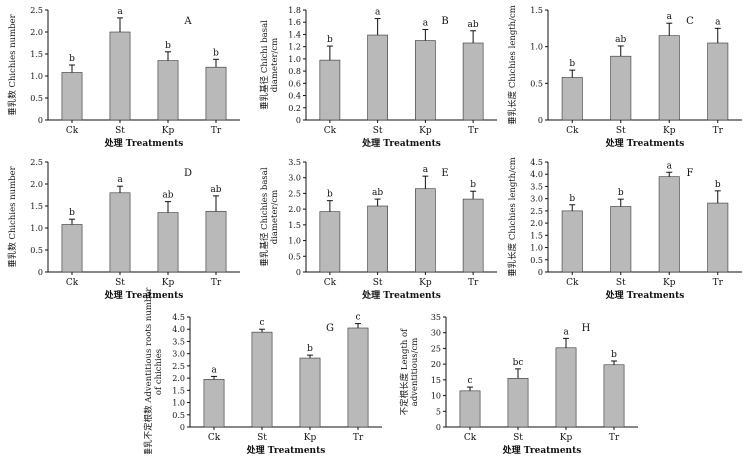 The width and height of the screenshot is (750, 459). Describe the element at coordinates (473, 25) in the screenshot. I see `significance-label: ab` at that location.